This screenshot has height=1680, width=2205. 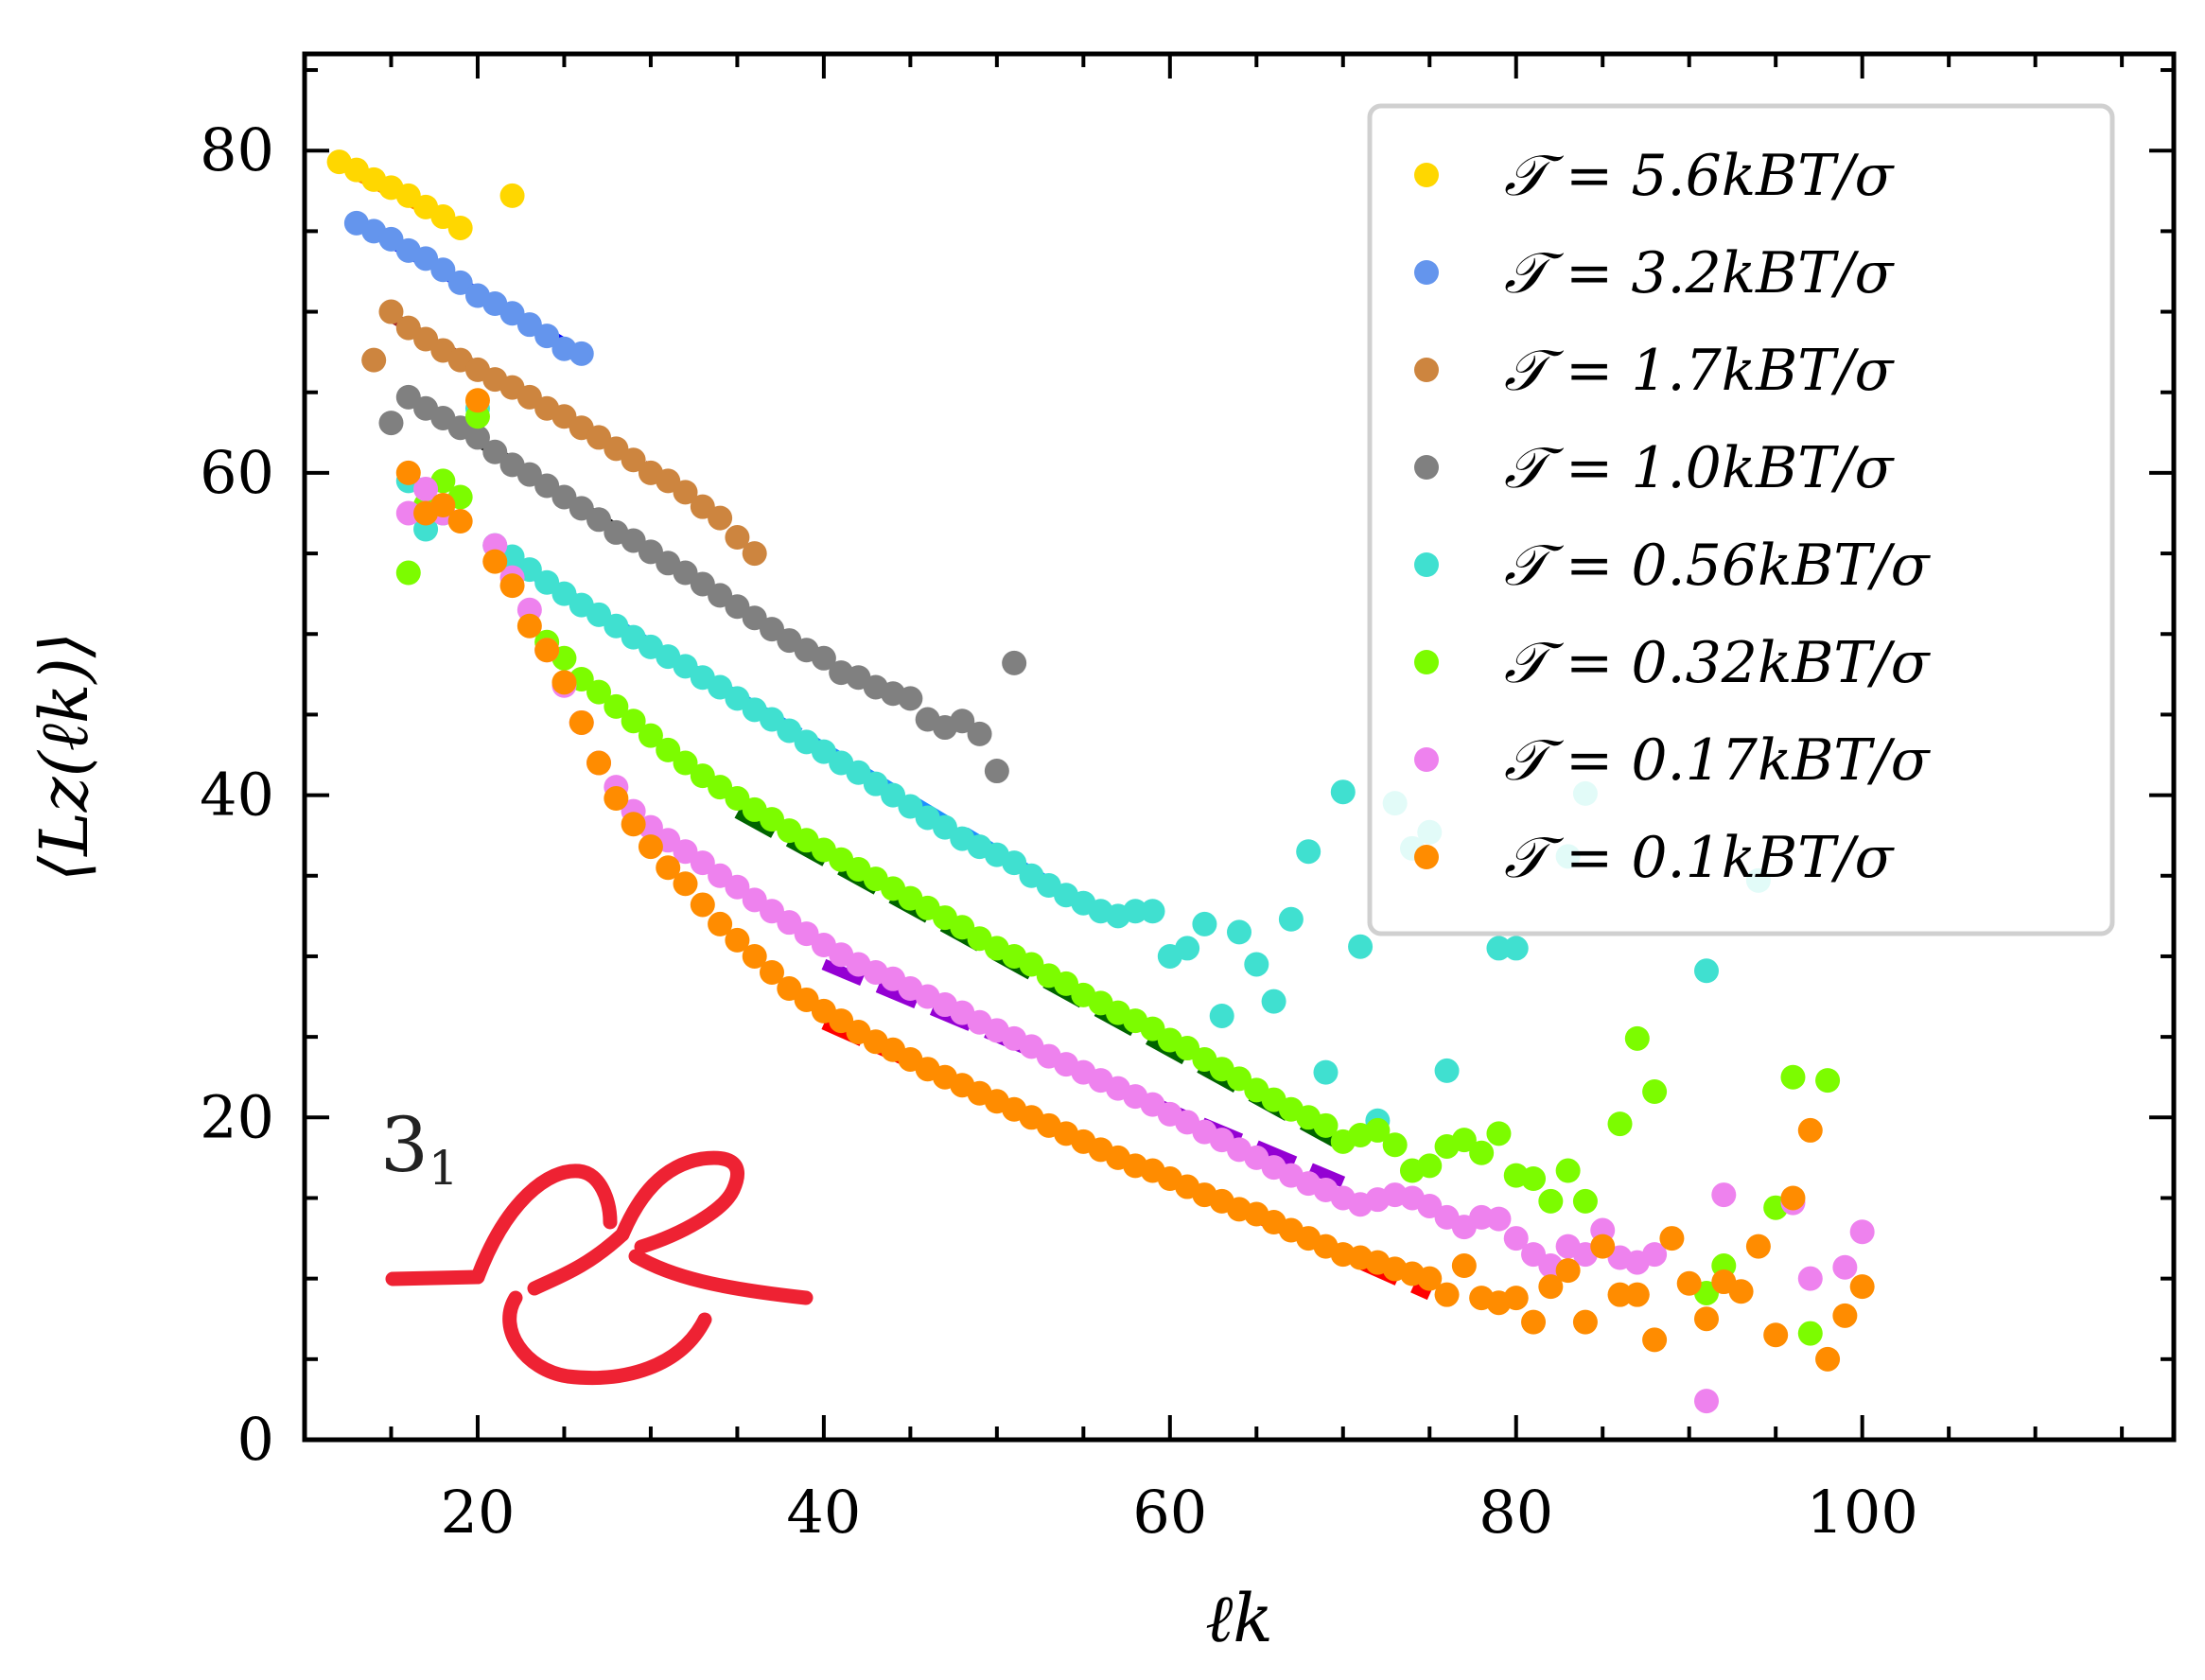 I want to click on y-tick-label: 60, so click(x=237, y=472).